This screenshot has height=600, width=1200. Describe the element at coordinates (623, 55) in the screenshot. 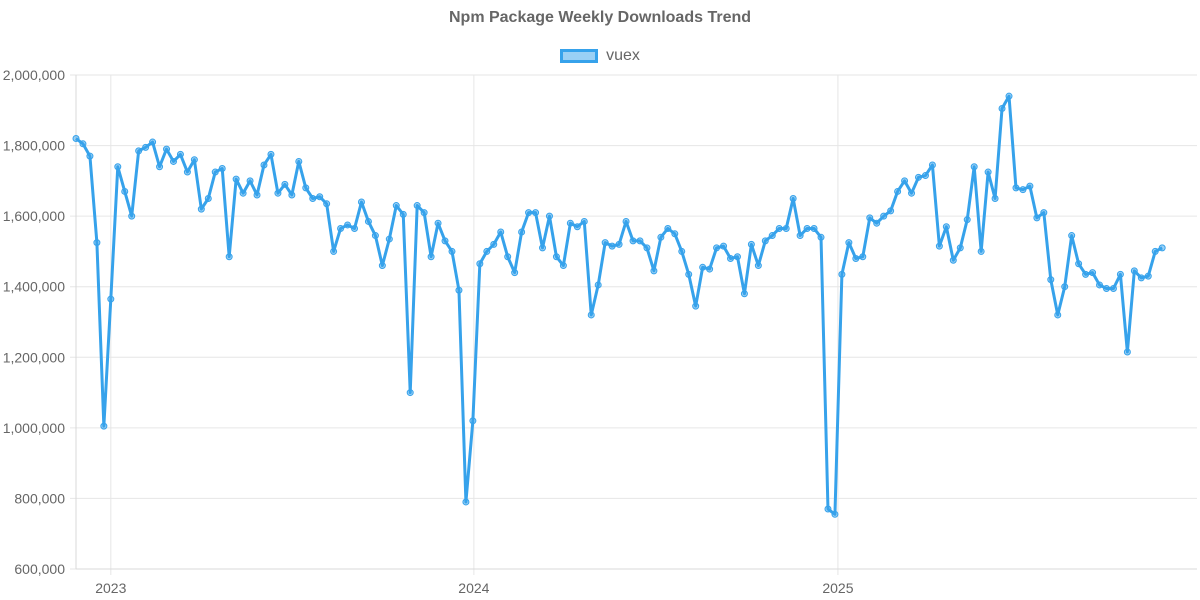

I see `legend-label-vuex: vuex` at that location.